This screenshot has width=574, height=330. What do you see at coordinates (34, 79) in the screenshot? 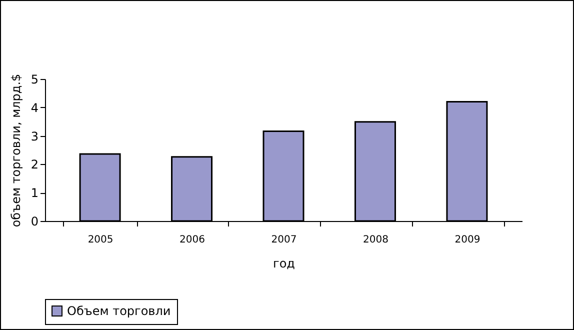
I see `y-tick-label: 5` at bounding box center [34, 79].